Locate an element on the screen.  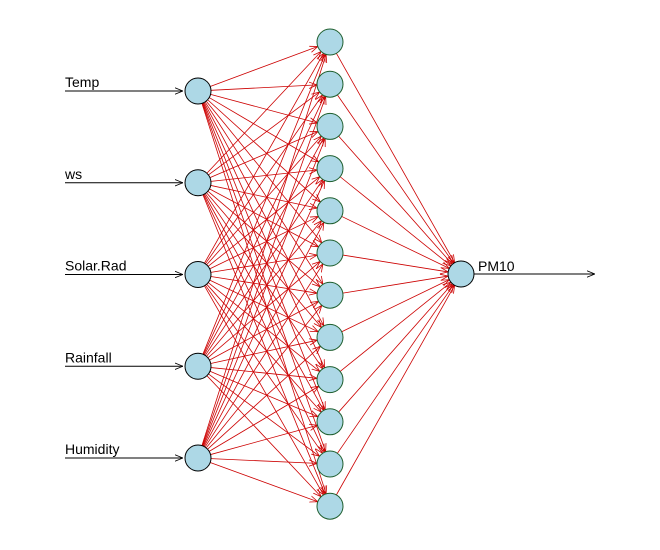
output-label: PM10 is located at coordinates (496, 266).